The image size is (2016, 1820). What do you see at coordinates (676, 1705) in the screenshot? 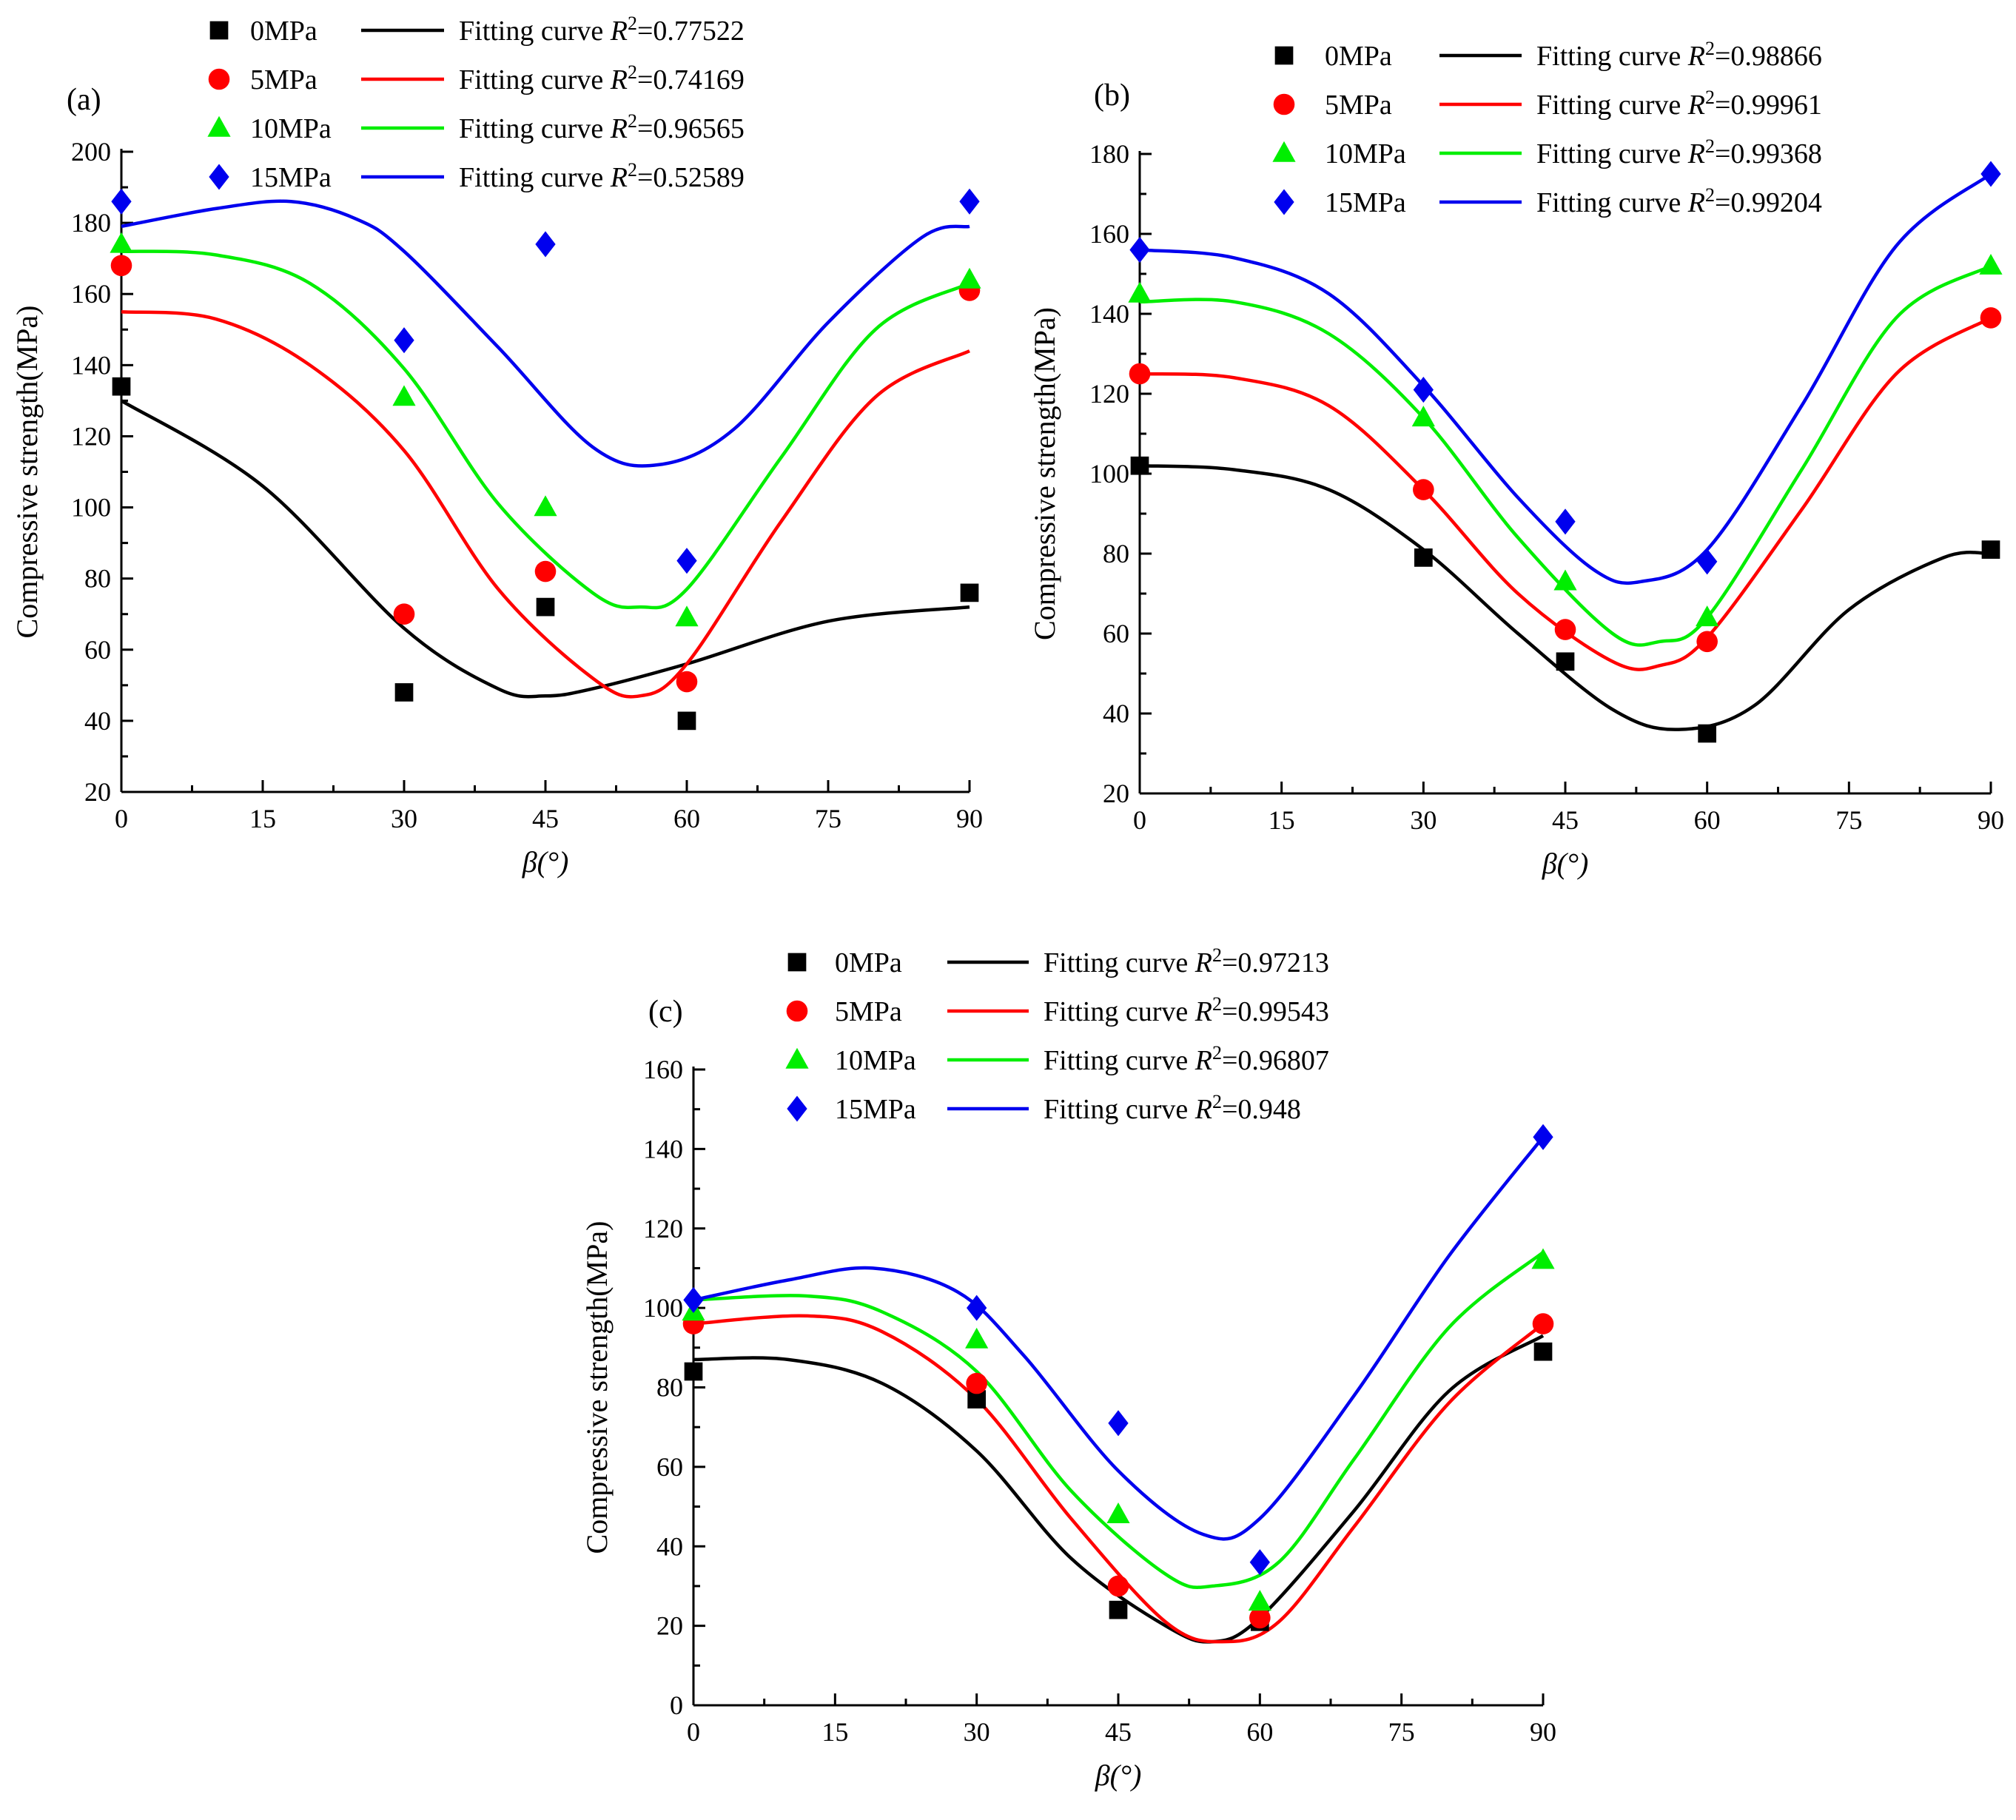
I see `y-tick-label: 0` at bounding box center [676, 1705].